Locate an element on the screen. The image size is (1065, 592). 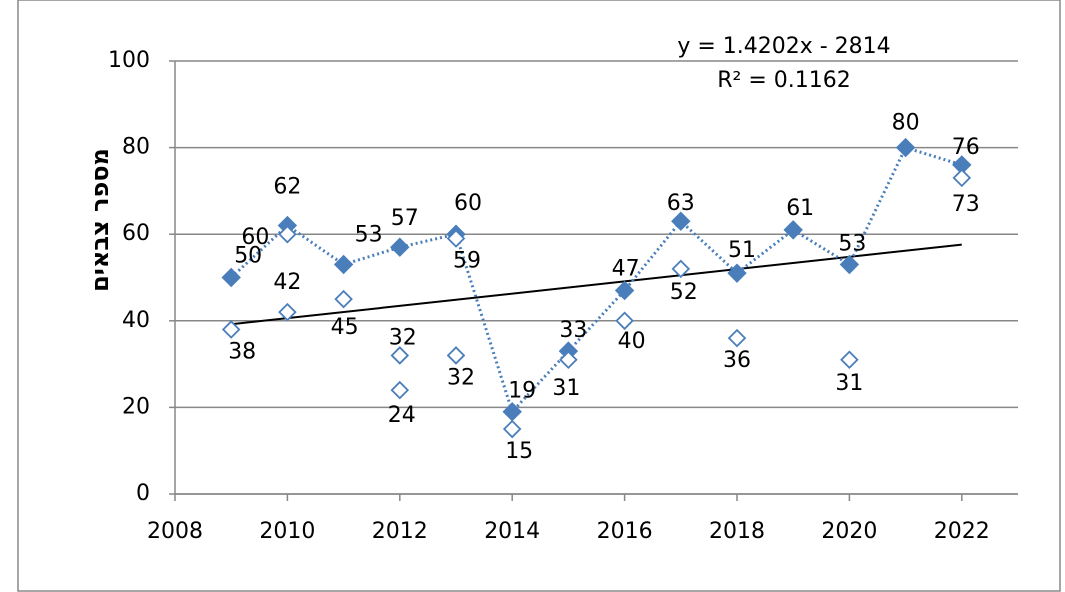
data-label: 80 is located at coordinates (906, 123).